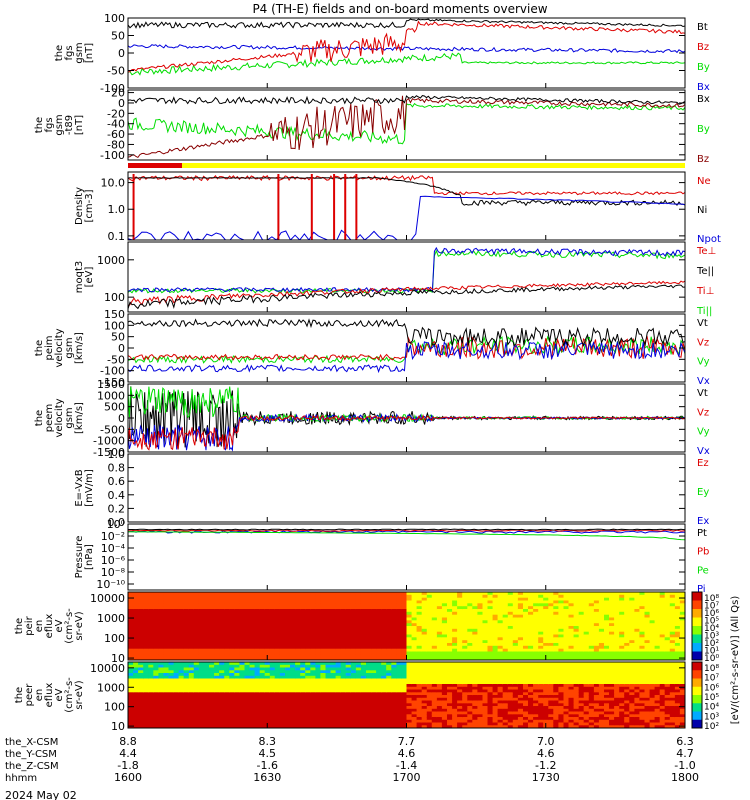 The image size is (750, 800). I want to click on fgs-gsm-ytick-label: 100, so click(114, 18).